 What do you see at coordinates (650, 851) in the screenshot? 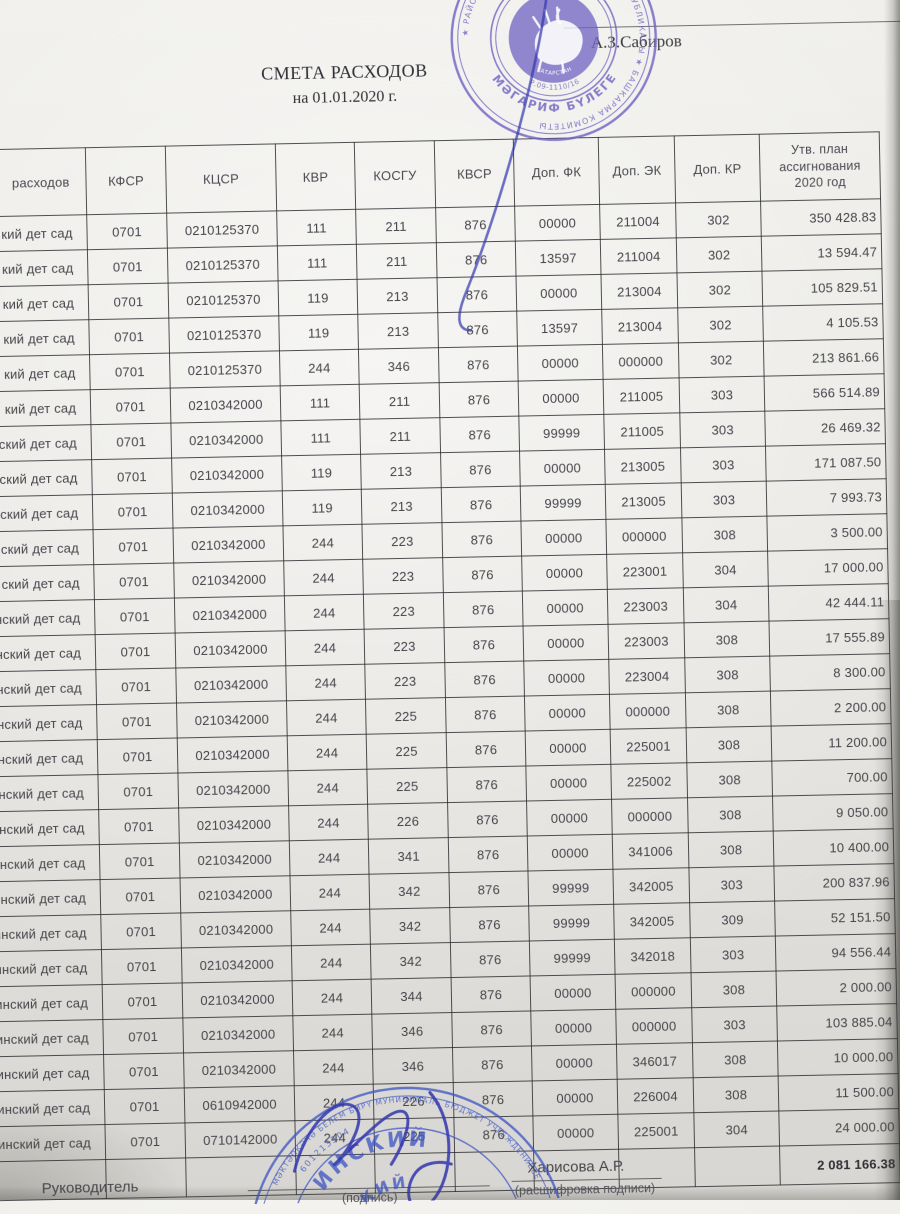
I see `code-cell: 341006` at bounding box center [650, 851].